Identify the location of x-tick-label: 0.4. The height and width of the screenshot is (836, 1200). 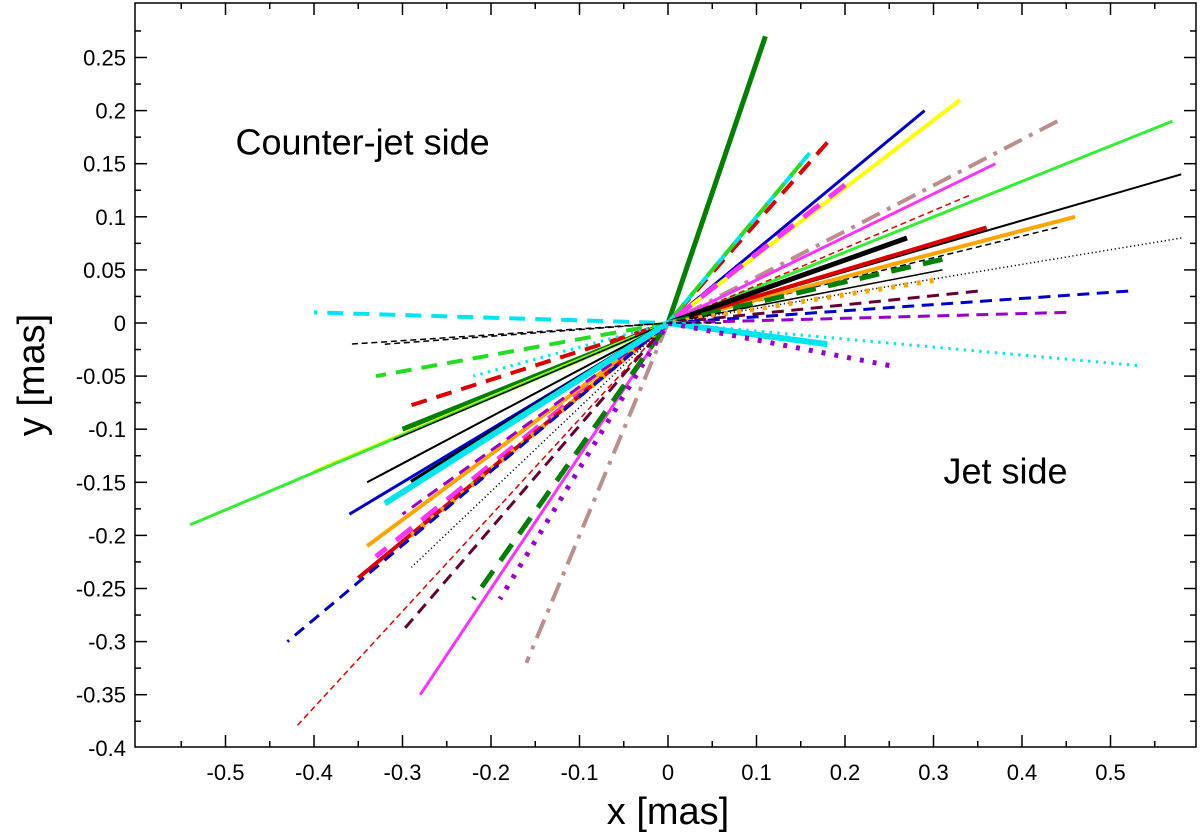
(1022, 772).